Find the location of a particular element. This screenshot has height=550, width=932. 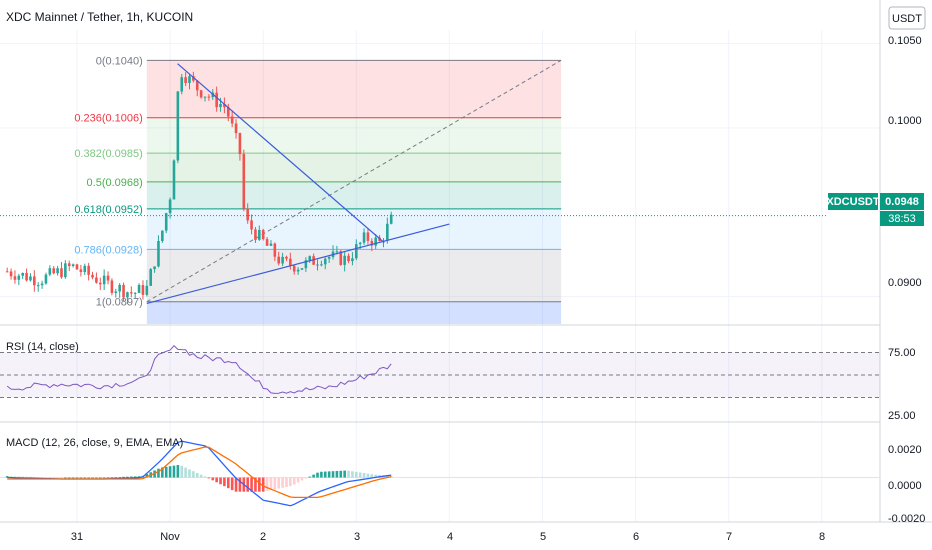

signal-line is located at coordinates (199, 472).